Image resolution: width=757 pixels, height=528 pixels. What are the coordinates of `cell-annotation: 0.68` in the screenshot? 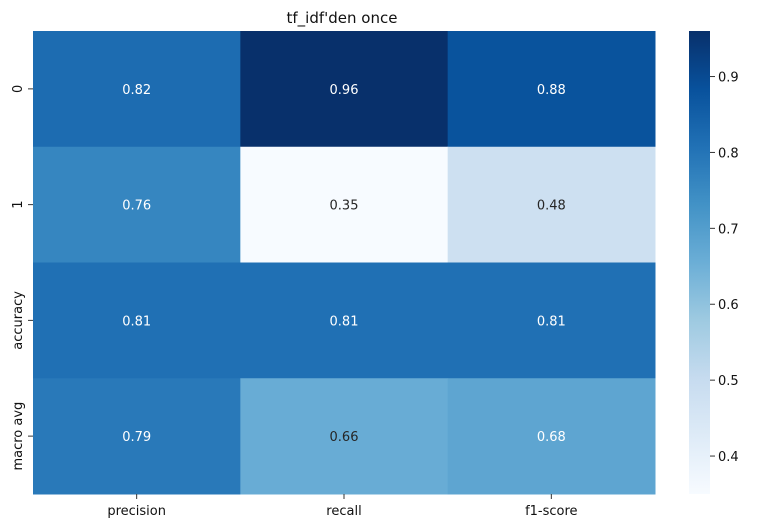 It's located at (551, 437).